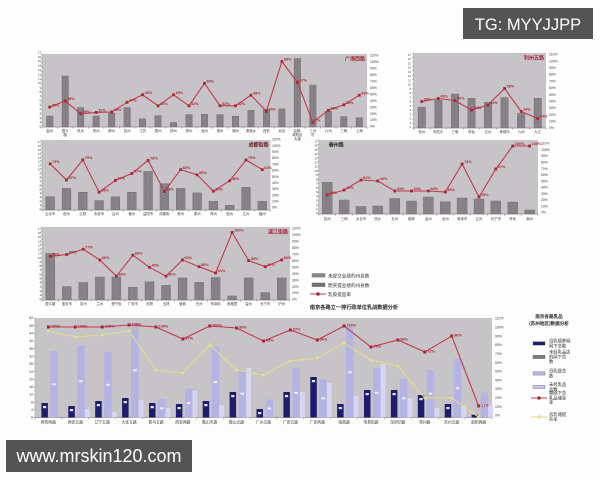 The width and height of the screenshot is (600, 480). What do you see at coordinates (40, 181) in the screenshot?
I see `svg-text: 7` at bounding box center [40, 181].